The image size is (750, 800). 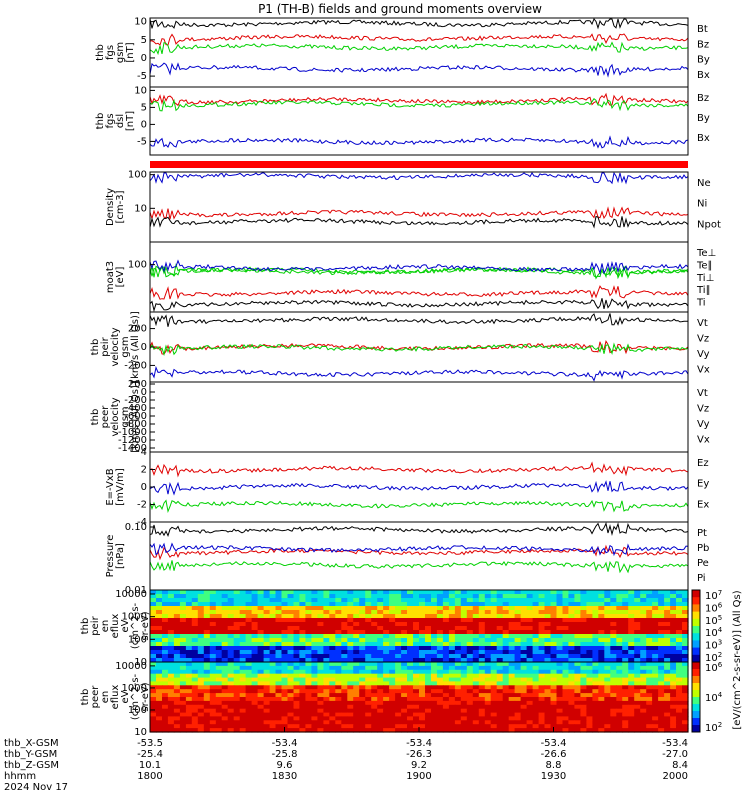 I want to click on ytick-label: 2, so click(x=144, y=470).